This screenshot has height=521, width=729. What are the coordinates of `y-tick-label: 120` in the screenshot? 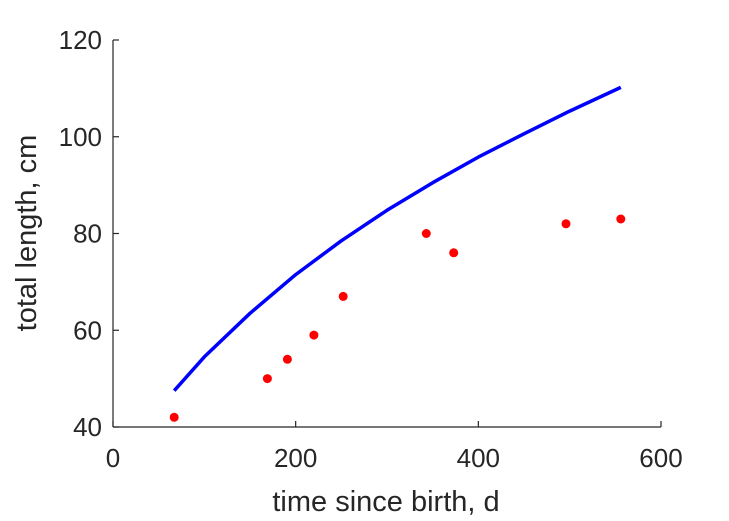 It's located at (80, 40).